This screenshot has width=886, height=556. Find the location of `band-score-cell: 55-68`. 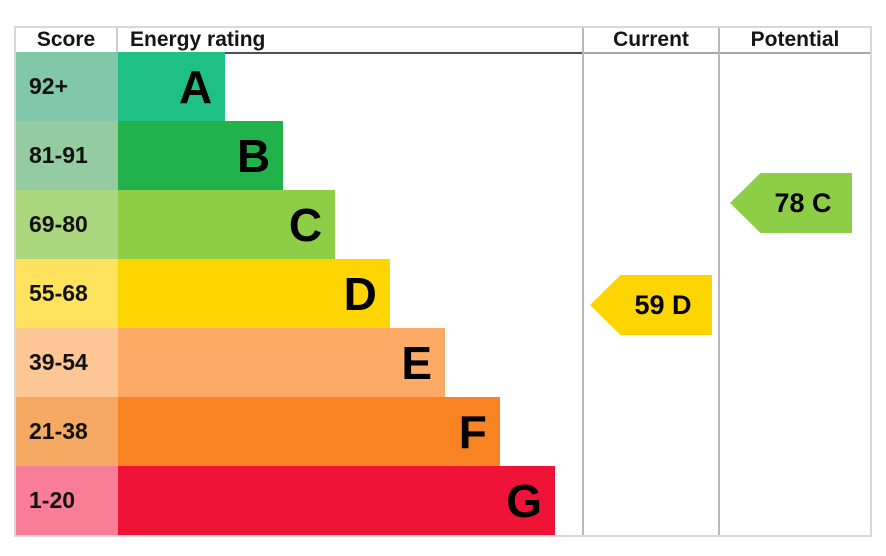

band-score-cell: 55-68 is located at coordinates (67, 293).